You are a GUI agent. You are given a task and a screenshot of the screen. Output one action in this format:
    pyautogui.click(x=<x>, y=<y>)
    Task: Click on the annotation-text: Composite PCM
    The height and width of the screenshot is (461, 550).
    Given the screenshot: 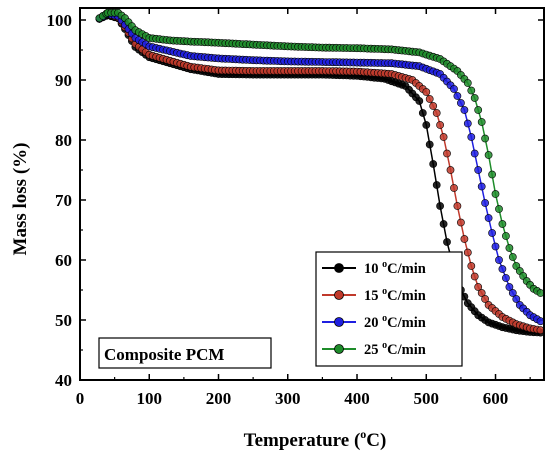 What is the action you would take?
    pyautogui.click(x=164, y=354)
    